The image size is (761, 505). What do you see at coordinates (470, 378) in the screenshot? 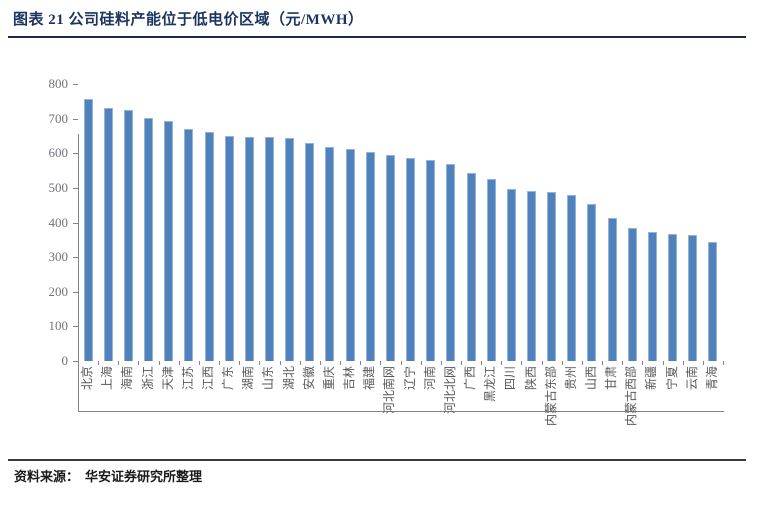
I see `x-label: 广西` at bounding box center [470, 378].